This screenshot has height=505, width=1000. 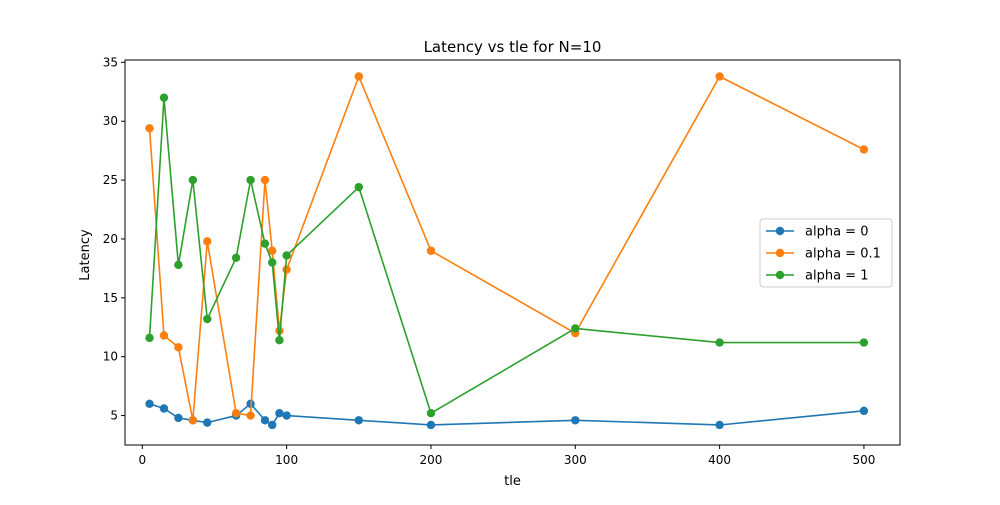 I want to click on legend-label: alpha = 0.1, so click(x=843, y=254).